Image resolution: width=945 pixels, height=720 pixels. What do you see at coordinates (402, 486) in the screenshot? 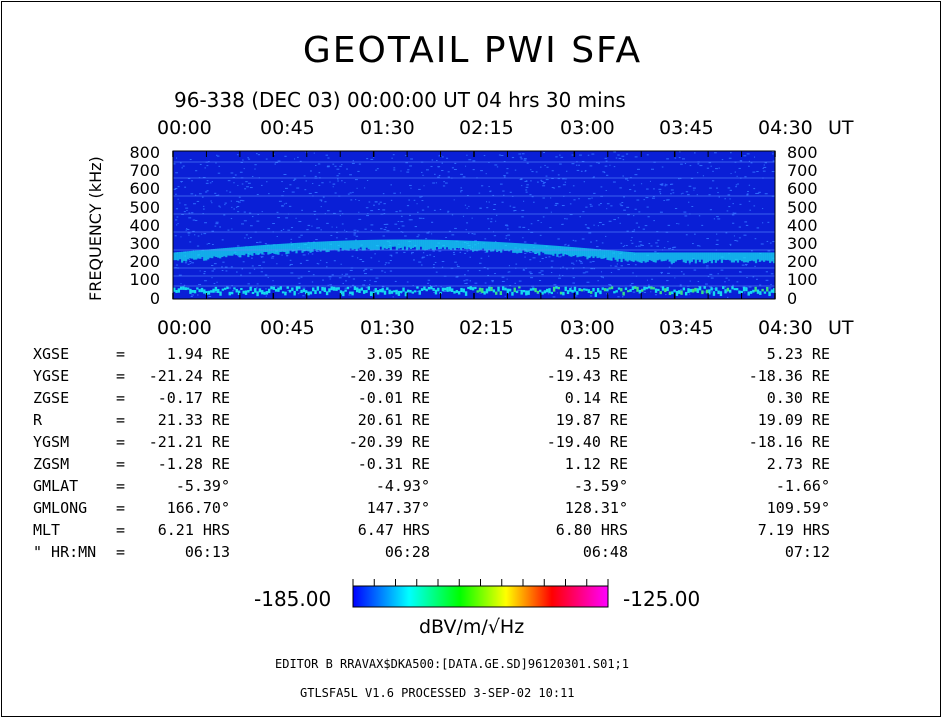
I see `ephemeris-value: -4.93°` at bounding box center [402, 486].